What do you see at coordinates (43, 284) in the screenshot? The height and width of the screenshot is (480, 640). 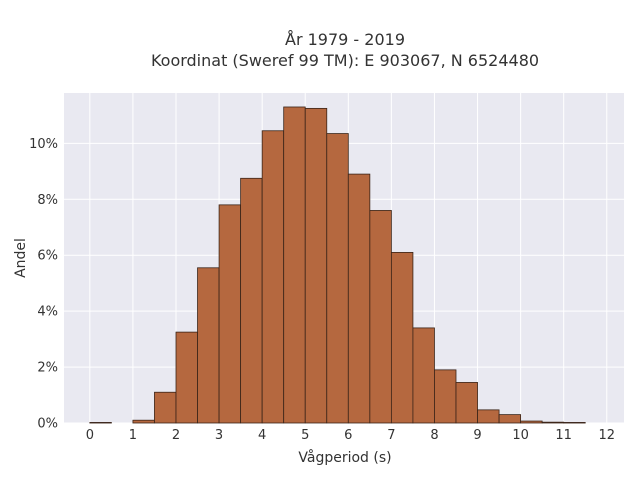 I see `y-axis-ticks: 0% 2% 4% 6% 8% 10%` at bounding box center [43, 284].